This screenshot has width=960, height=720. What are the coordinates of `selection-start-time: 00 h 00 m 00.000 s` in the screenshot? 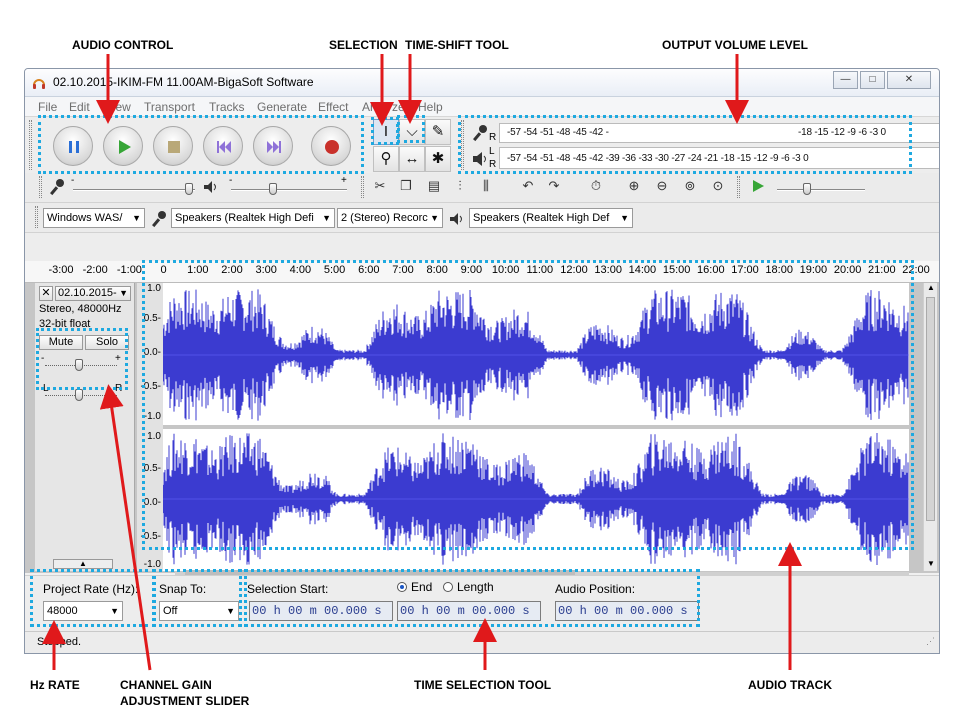 It's located at (321, 611).